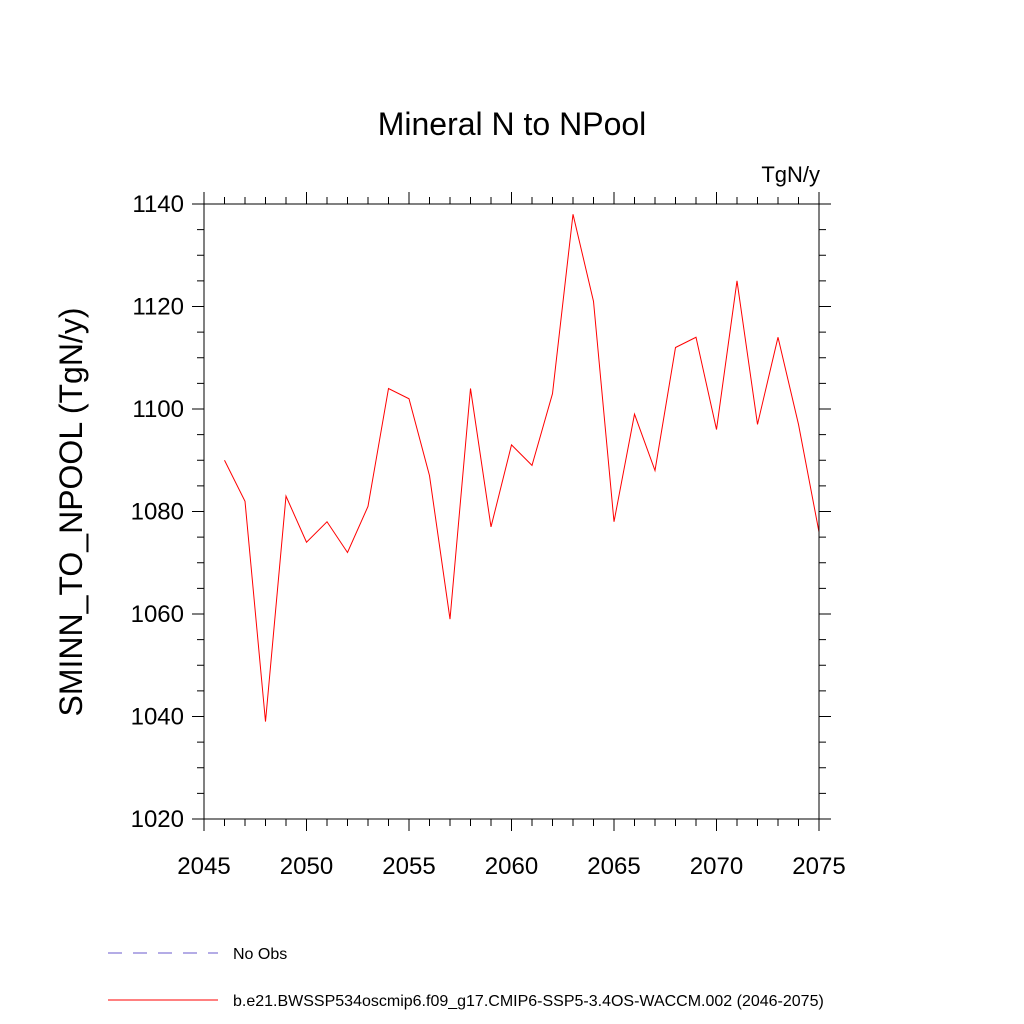  I want to click on x-tick-label: 2075, so click(818, 866).